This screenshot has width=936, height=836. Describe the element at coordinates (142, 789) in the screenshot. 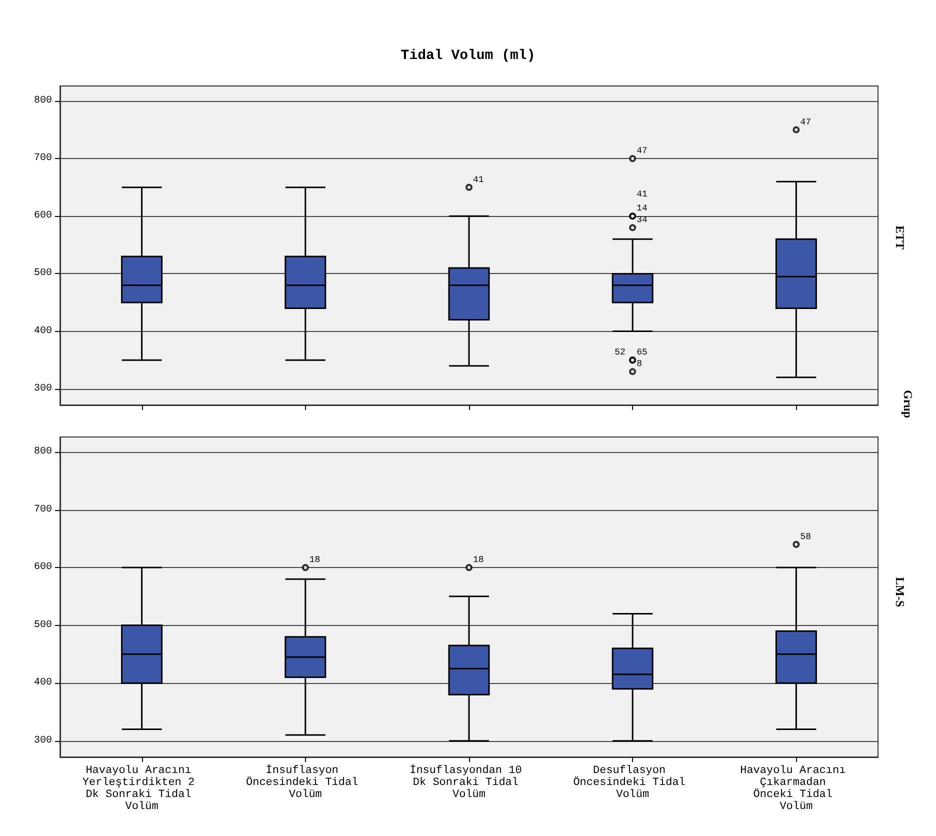

I see `x-tick-label: Havayolu Aracını Yerleştirdikten 2 Dk Sonraki Tidal Volüm` at that location.